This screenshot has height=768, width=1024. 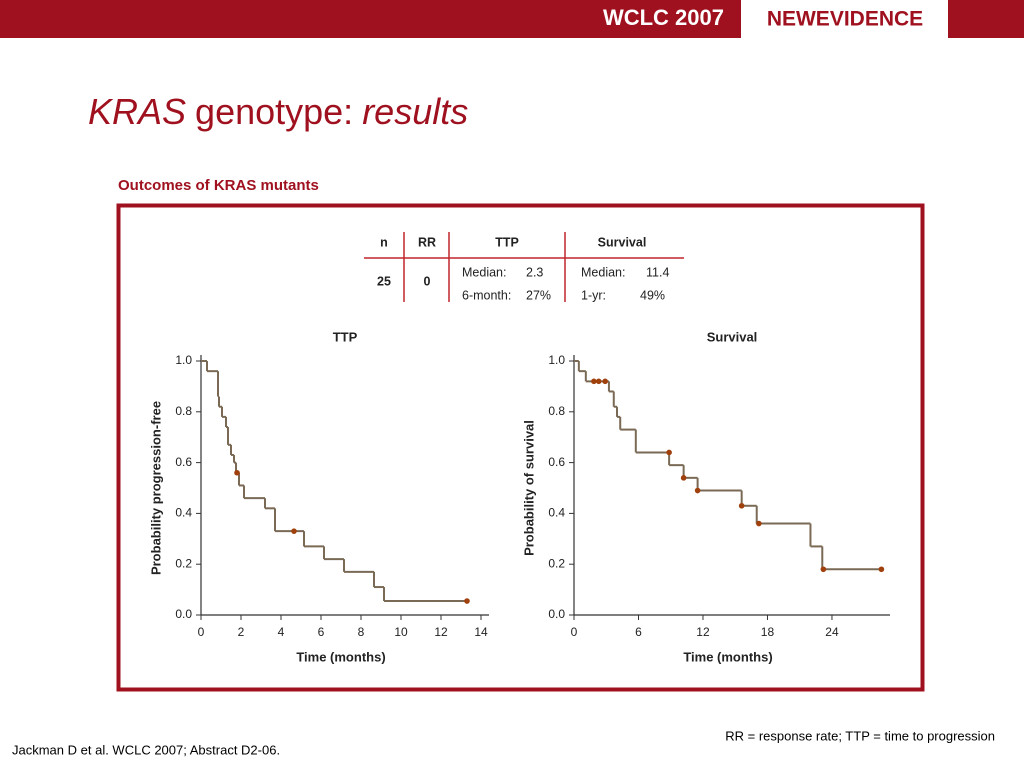 What do you see at coordinates (415, 111) in the screenshot?
I see `title-end: results` at bounding box center [415, 111].